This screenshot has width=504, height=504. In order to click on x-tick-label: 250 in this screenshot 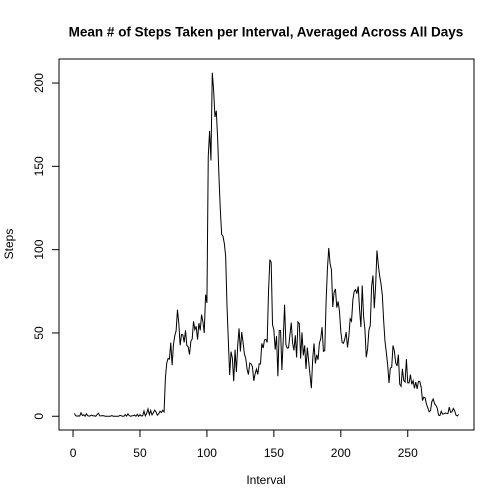, I will do `click(408, 453)`.